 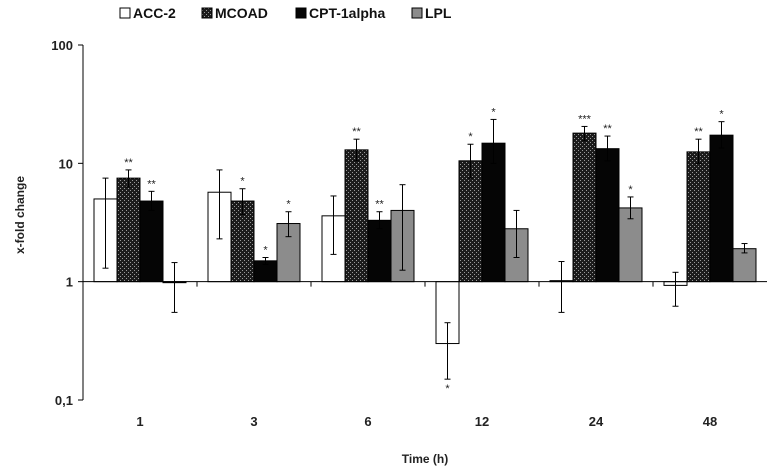 I want to click on y-tick-label: 10, so click(x=66, y=163).